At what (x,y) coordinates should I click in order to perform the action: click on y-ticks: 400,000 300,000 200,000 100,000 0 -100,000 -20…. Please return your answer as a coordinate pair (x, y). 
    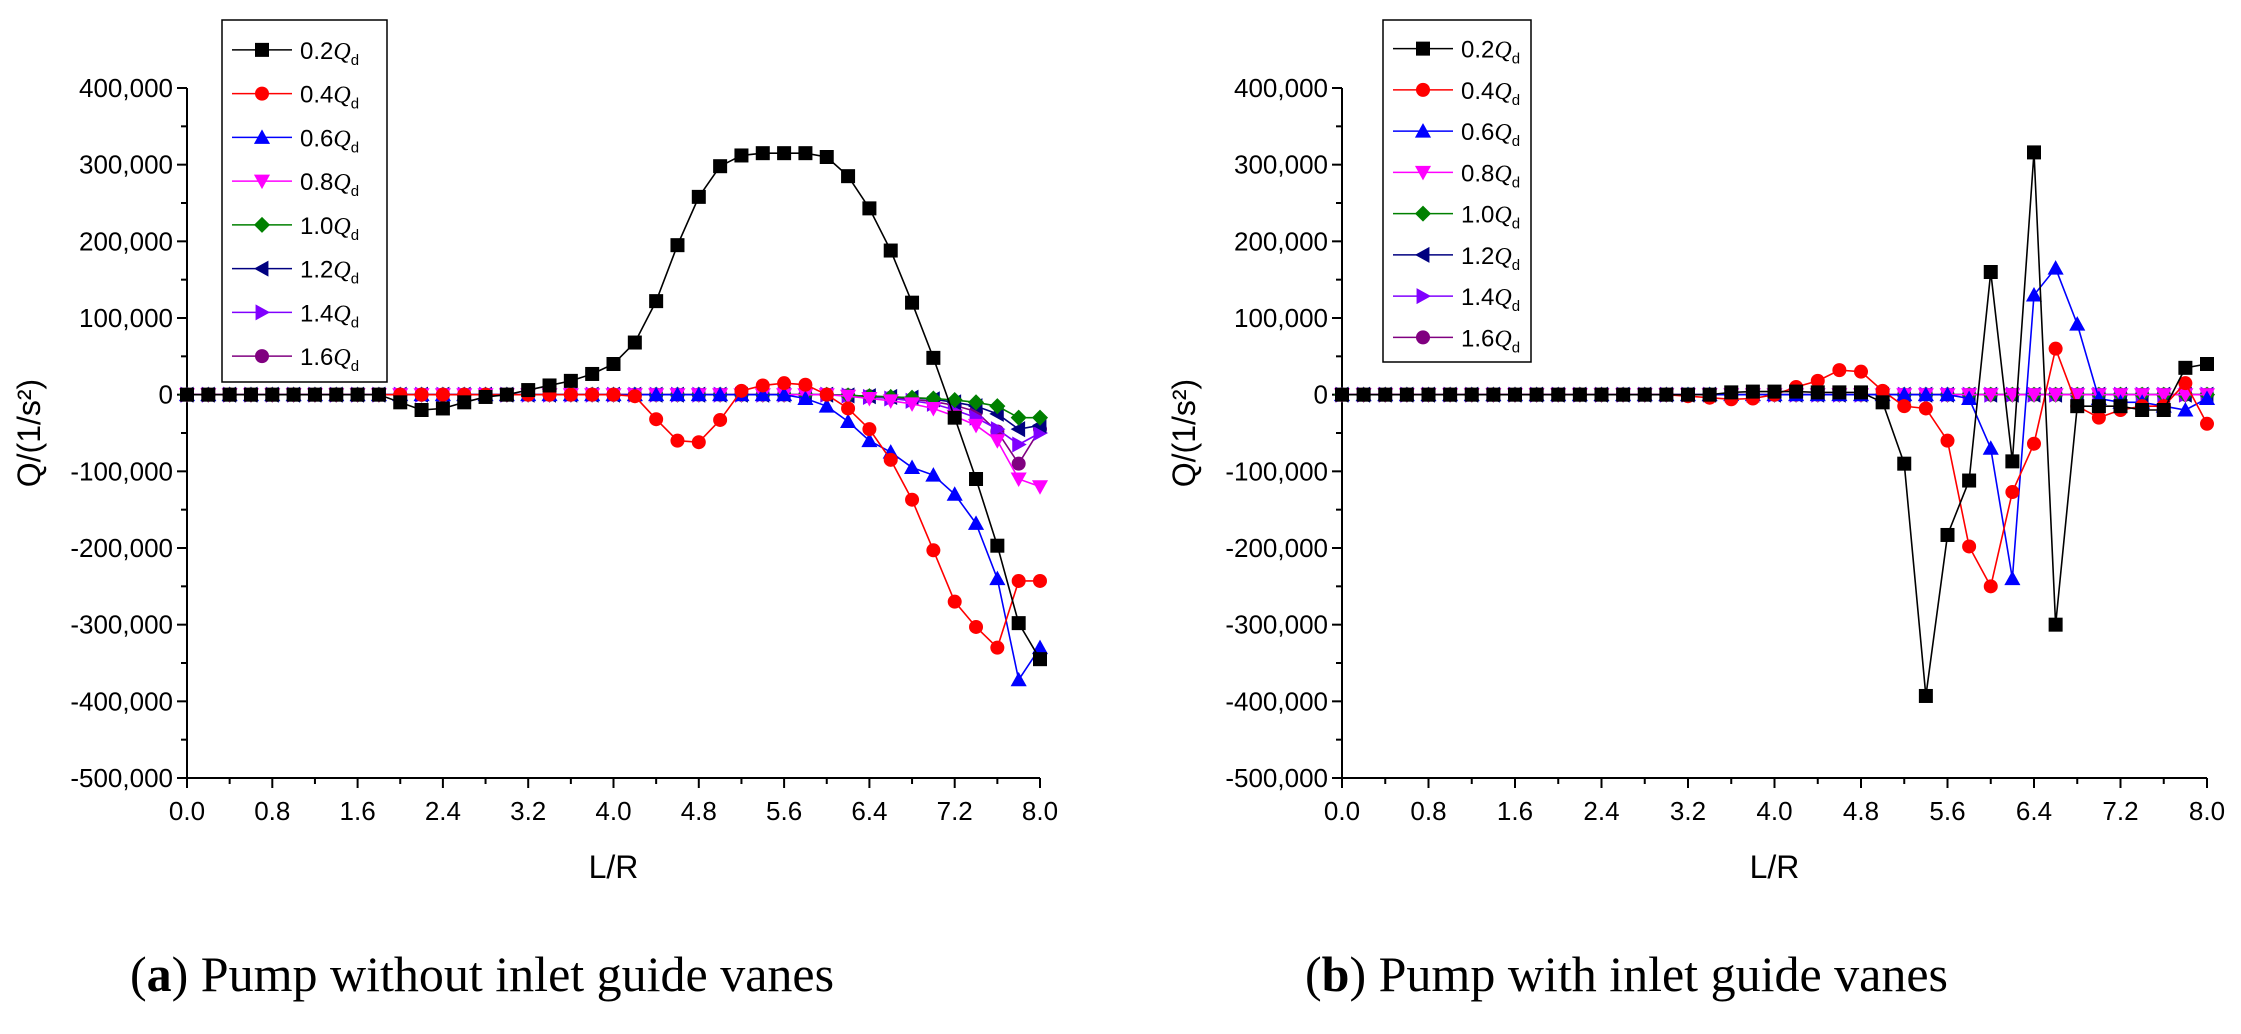
    Looking at the image, I should click on (1283, 433).